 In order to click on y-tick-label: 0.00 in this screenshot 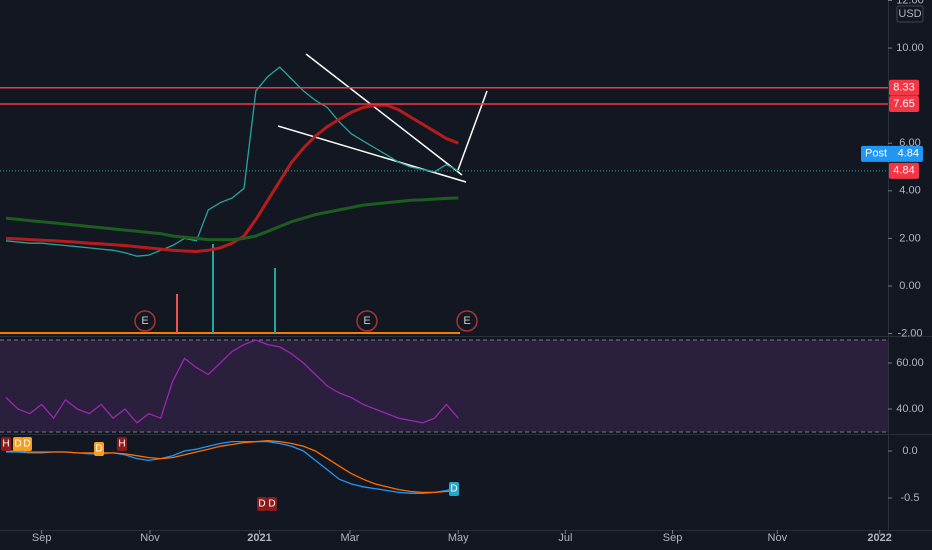, I will do `click(909, 286)`.